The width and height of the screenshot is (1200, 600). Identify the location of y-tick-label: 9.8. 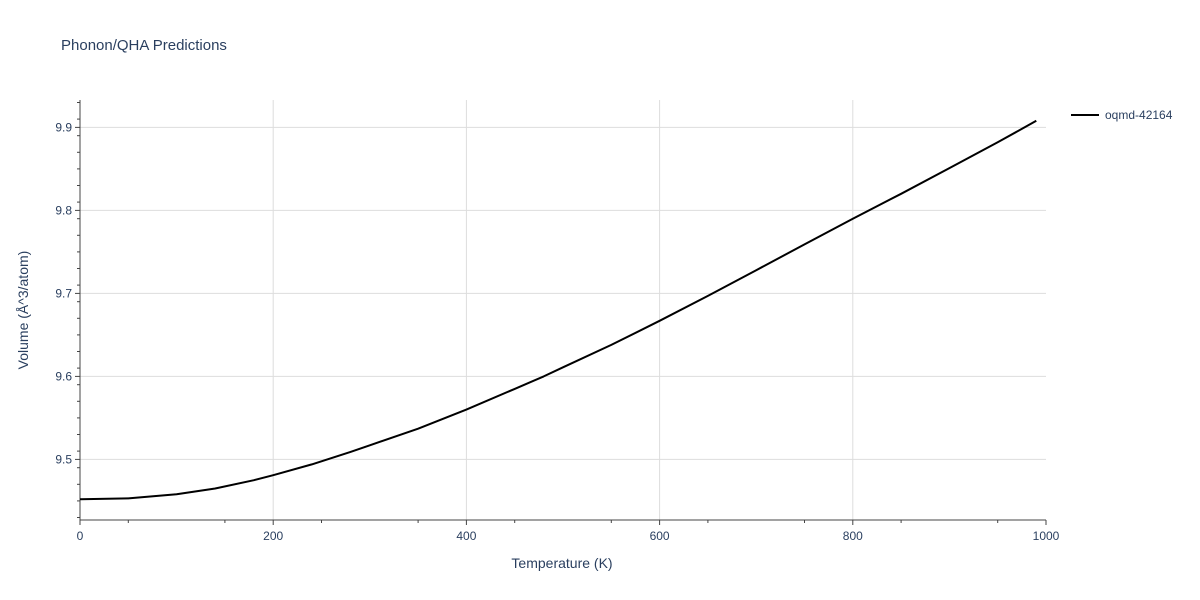
(63, 210).